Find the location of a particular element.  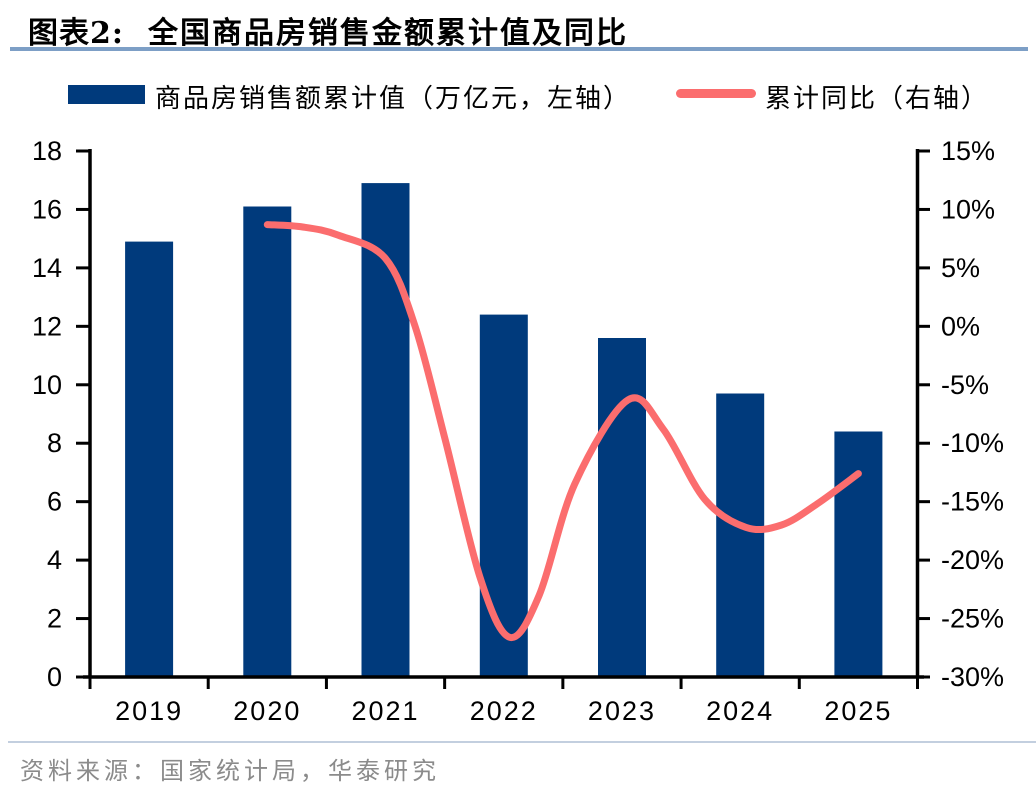

left-axis-tick-label: 12 is located at coordinates (47, 326).